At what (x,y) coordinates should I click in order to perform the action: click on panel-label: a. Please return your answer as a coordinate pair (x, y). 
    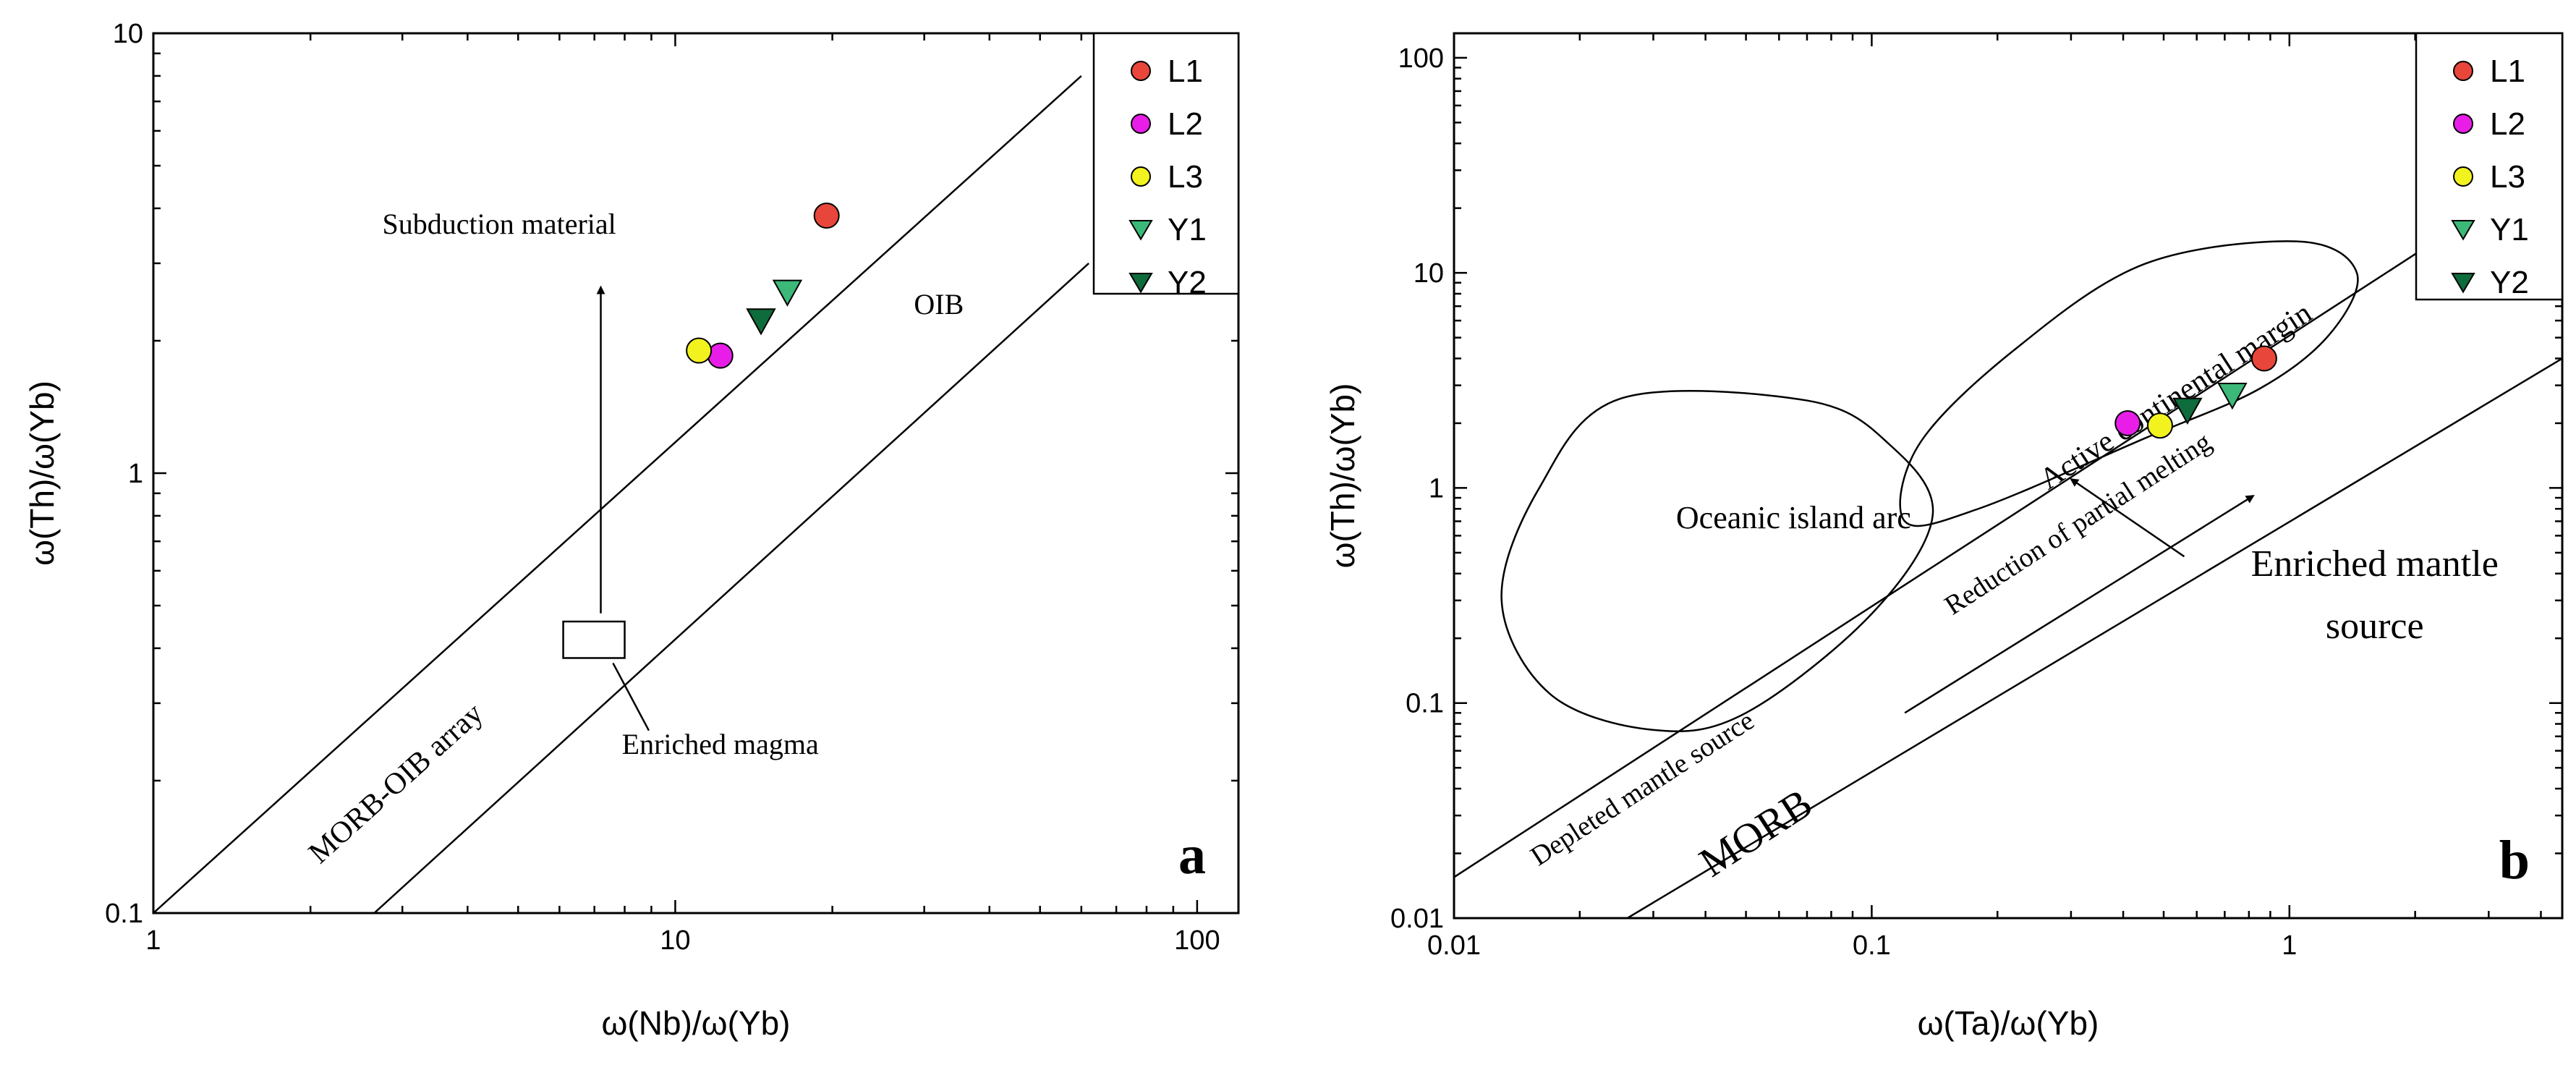
    Looking at the image, I should click on (1192, 855).